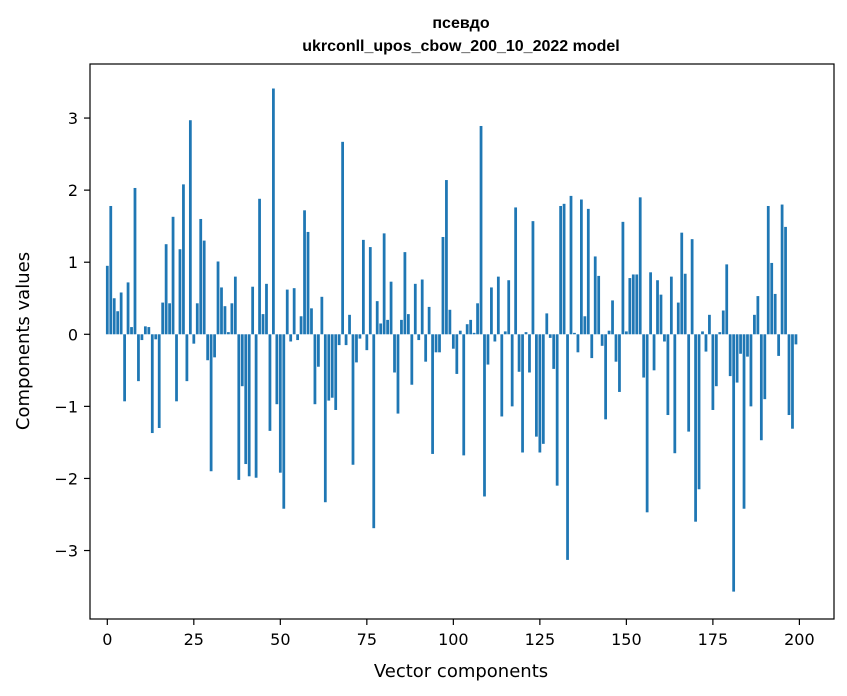 This screenshot has height=696, width=847. I want to click on x-tick-label-100: 100, so click(453, 639).